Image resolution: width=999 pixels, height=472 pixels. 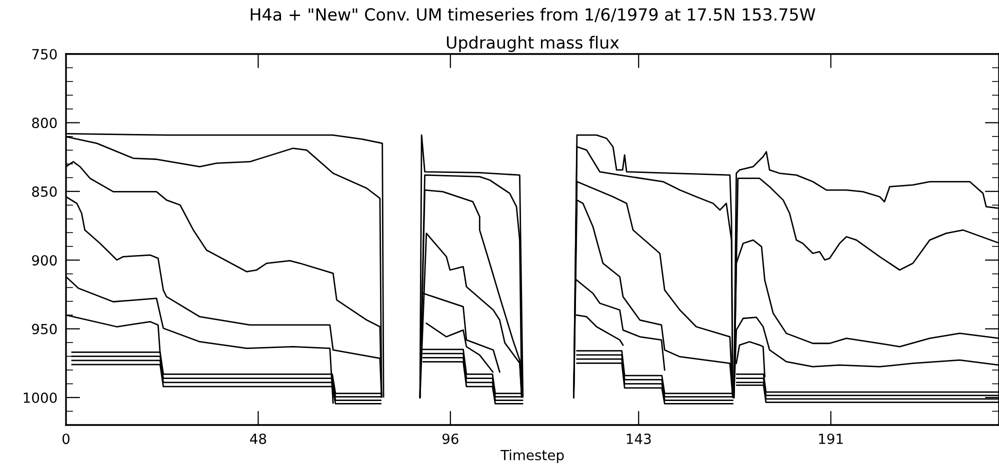 What do you see at coordinates (44, 123) in the screenshot?
I see `y-tick-label: 800` at bounding box center [44, 123].